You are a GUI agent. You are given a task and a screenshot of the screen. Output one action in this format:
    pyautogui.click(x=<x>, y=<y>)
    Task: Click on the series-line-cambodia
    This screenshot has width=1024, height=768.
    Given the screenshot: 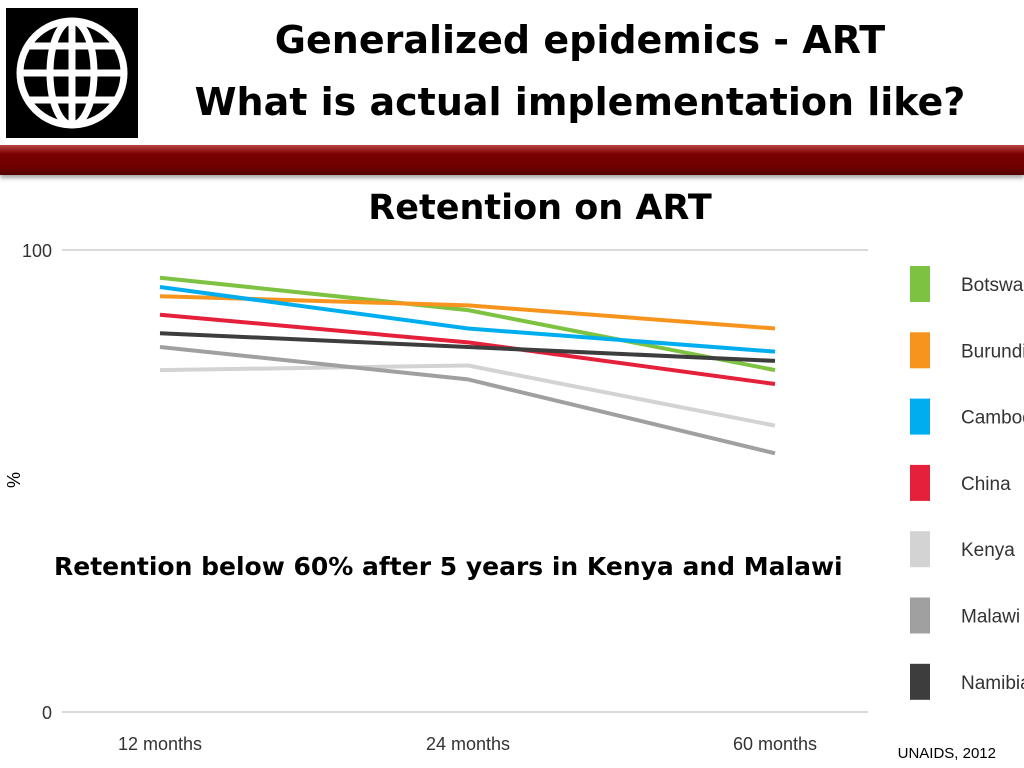 What is the action you would take?
    pyautogui.click(x=467, y=319)
    